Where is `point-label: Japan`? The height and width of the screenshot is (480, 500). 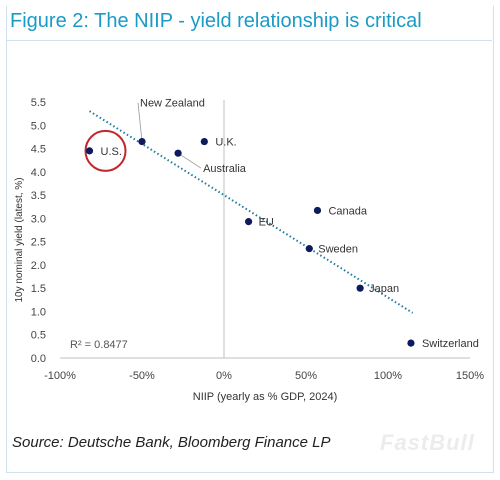
point-label: Japan is located at coordinates (384, 289).